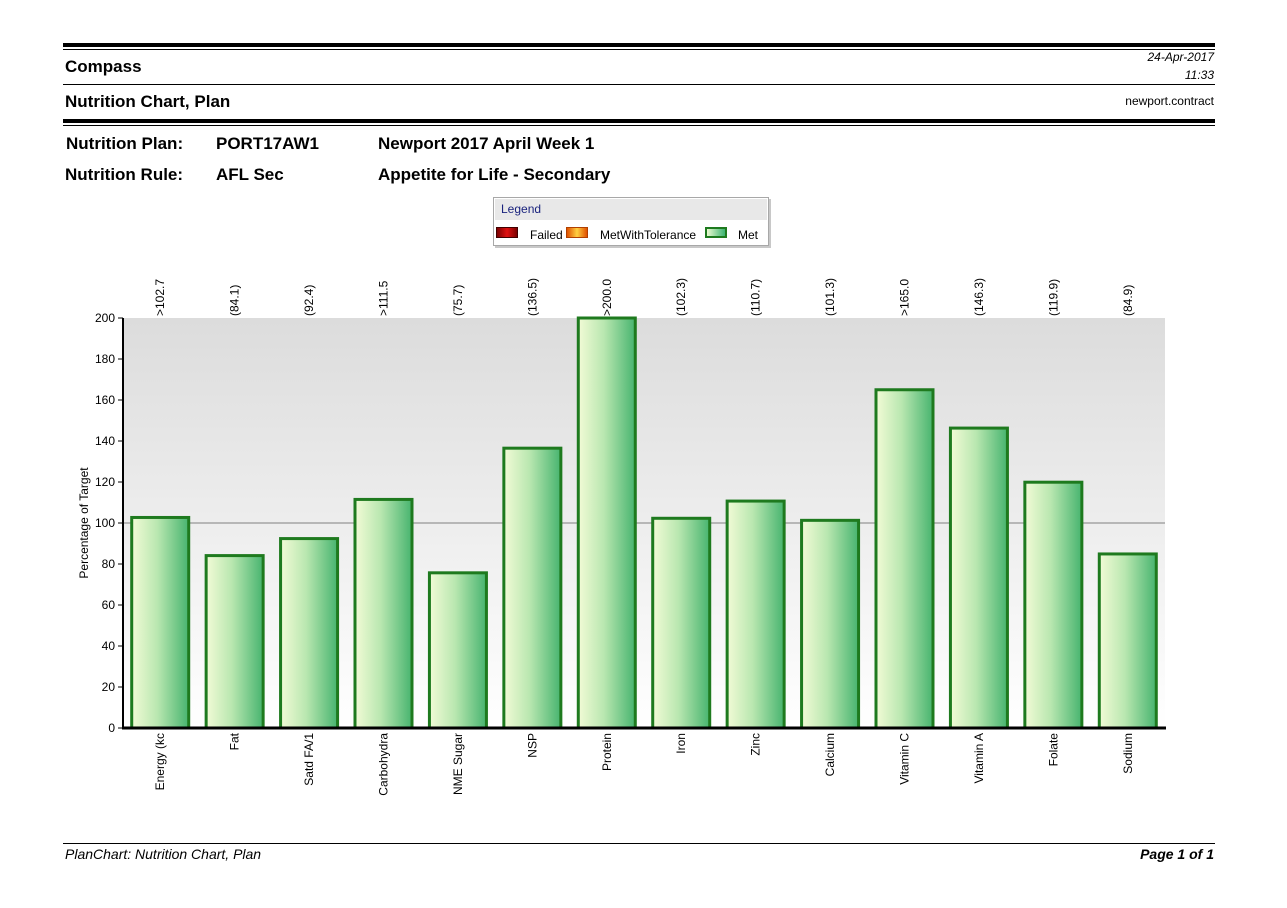 This screenshot has height=908, width=1287. What do you see at coordinates (631, 221) in the screenshot?
I see `chart-legend: Legend Failed MetWithTolerance Met` at bounding box center [631, 221].